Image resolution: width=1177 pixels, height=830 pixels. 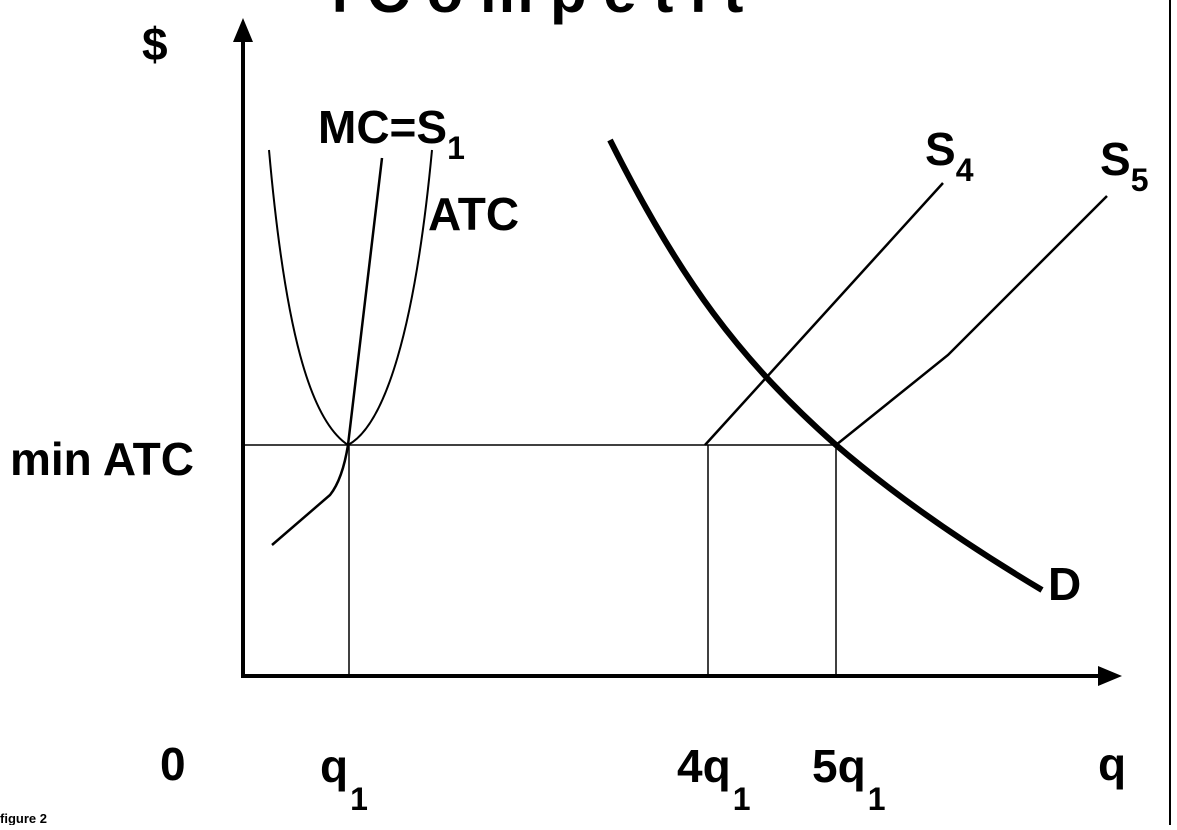 I want to click on figure-caption: figure 2, so click(x=23, y=818).